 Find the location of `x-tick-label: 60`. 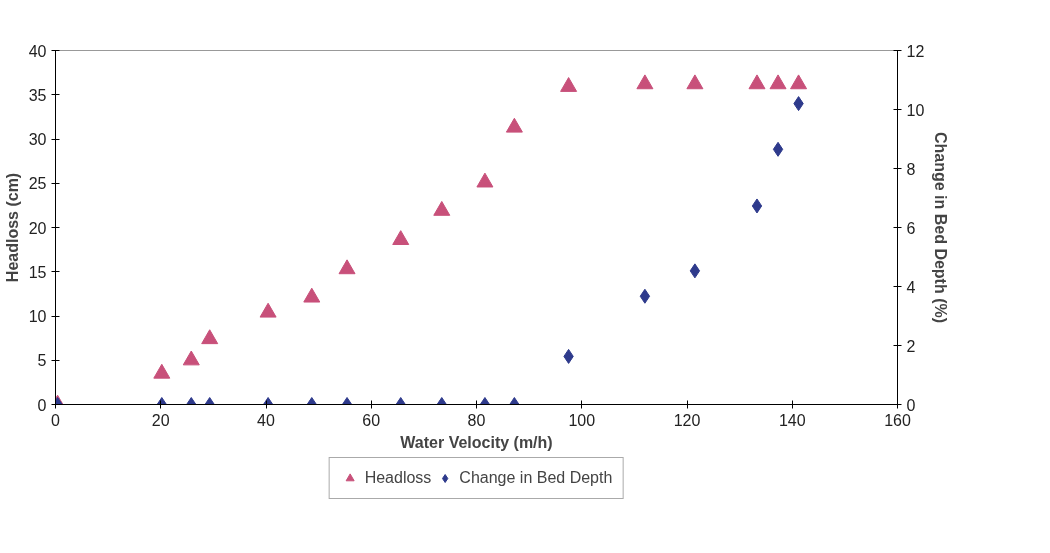

x-tick-label: 60 is located at coordinates (371, 420).